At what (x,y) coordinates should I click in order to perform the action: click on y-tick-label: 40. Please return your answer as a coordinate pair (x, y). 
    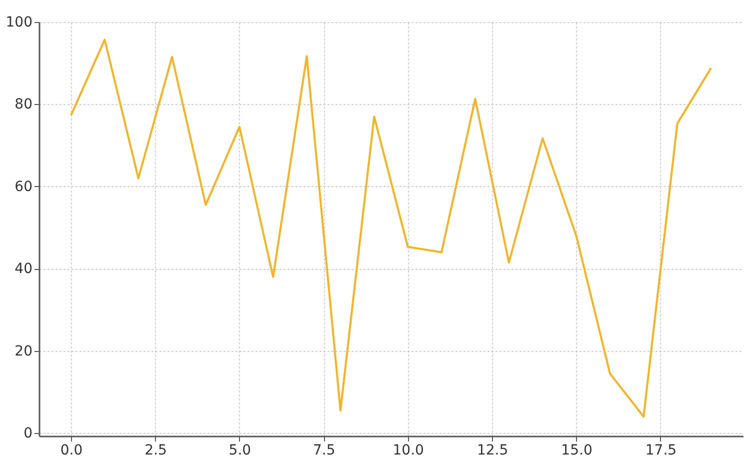
    Looking at the image, I should click on (23, 269).